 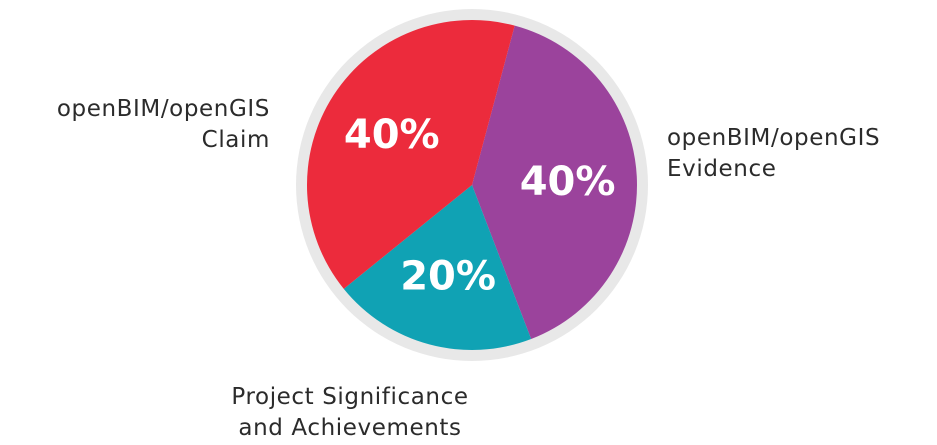 What do you see at coordinates (392, 135) in the screenshot?
I see `pie-slice-3-value-label: 40%` at bounding box center [392, 135].